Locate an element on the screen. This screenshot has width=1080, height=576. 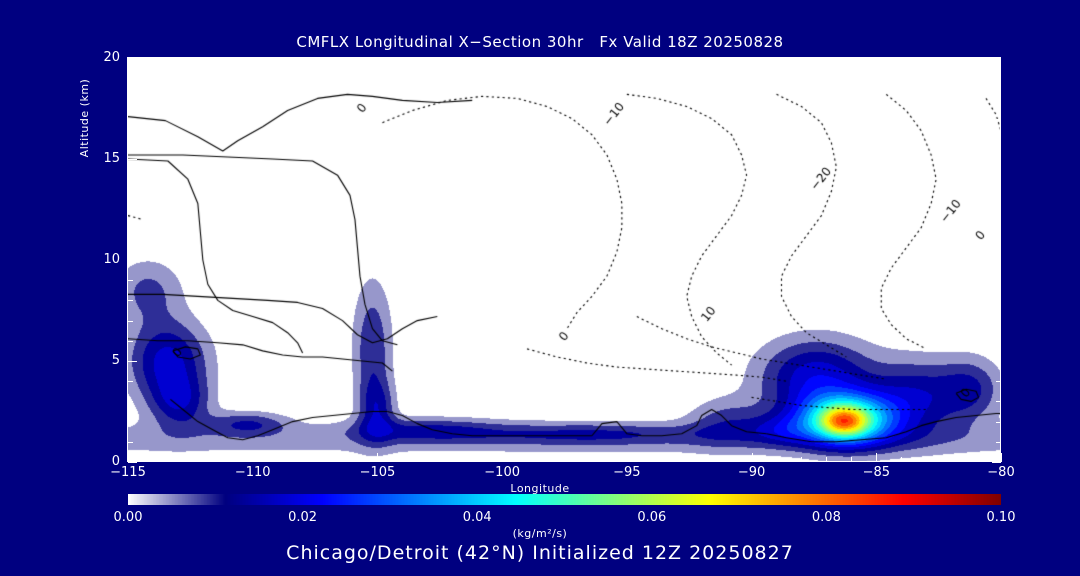
y-tick-label: 5 is located at coordinates (115, 360).